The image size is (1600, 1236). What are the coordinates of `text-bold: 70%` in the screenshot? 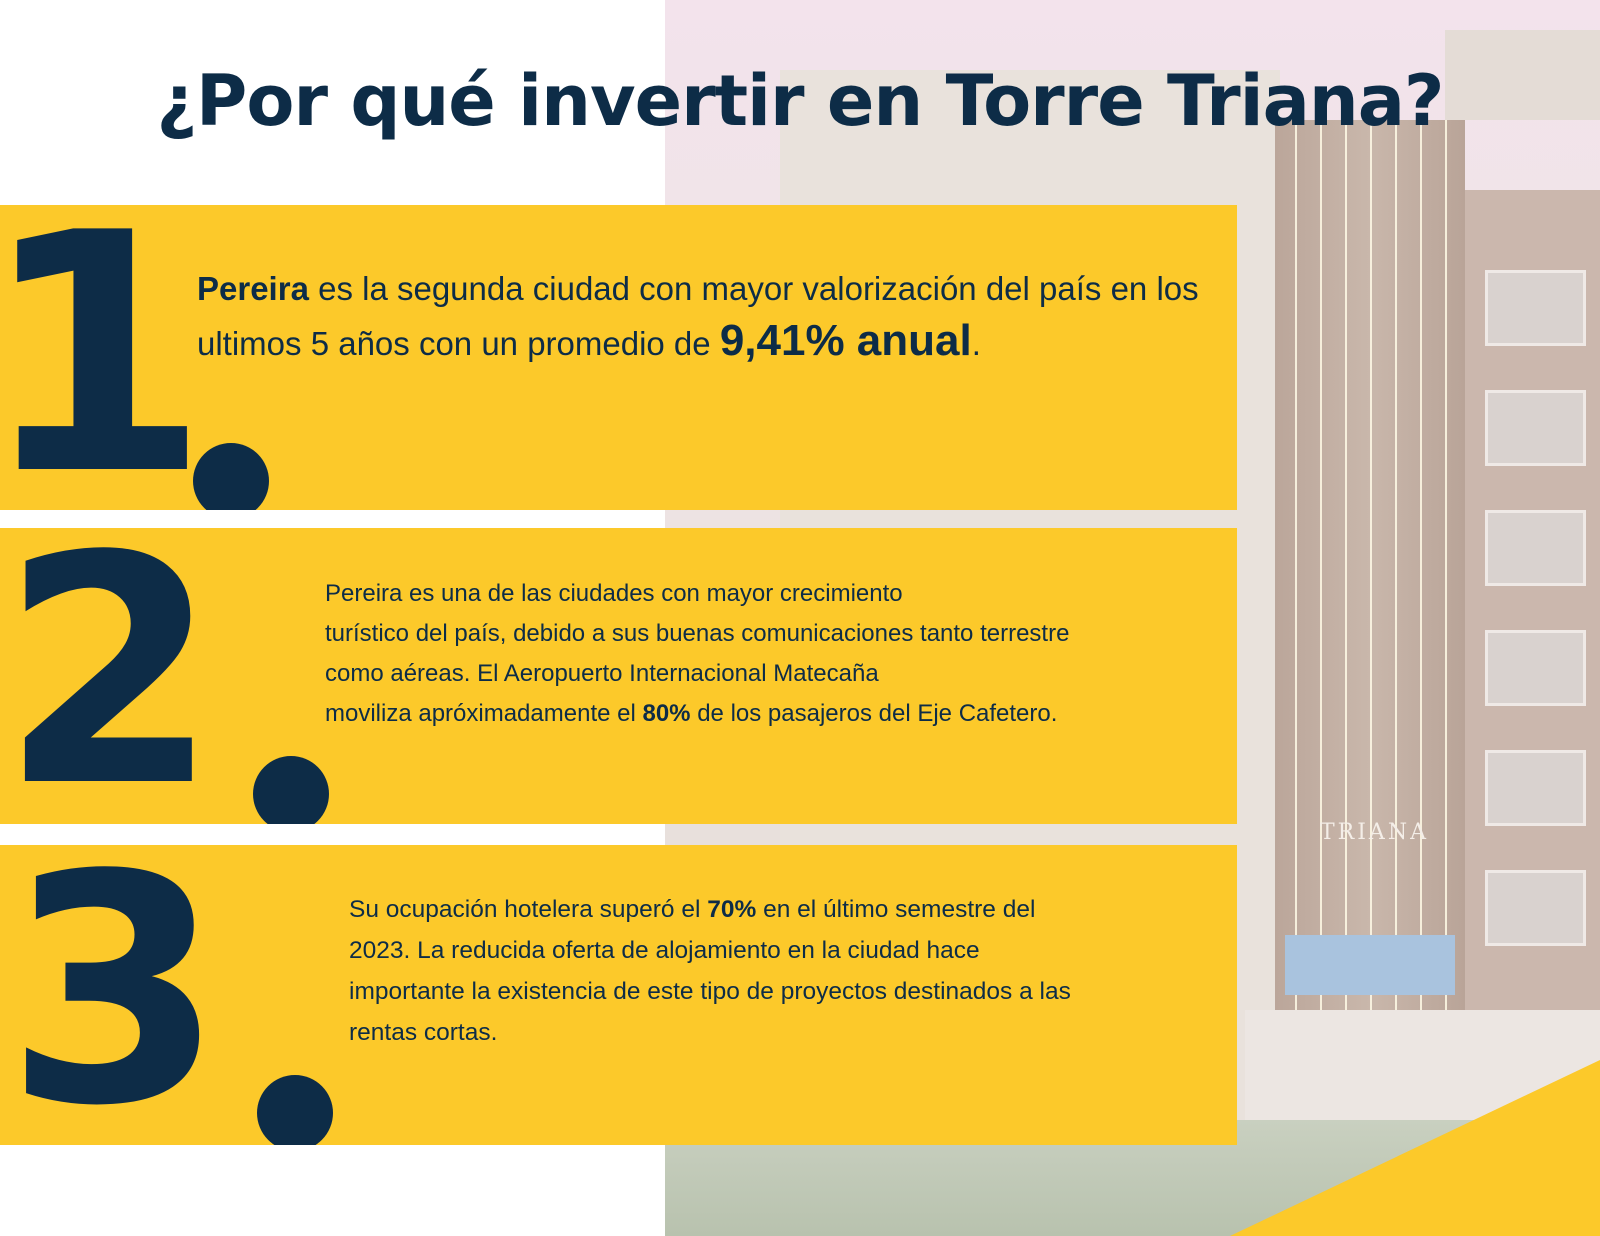 It's located at (732, 909).